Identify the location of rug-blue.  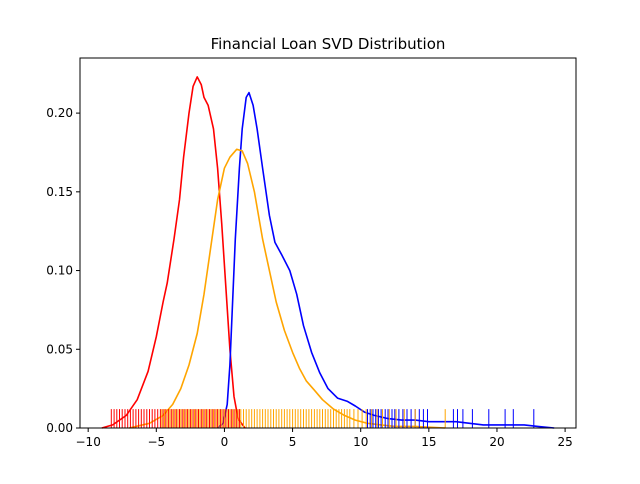
(451, 418).